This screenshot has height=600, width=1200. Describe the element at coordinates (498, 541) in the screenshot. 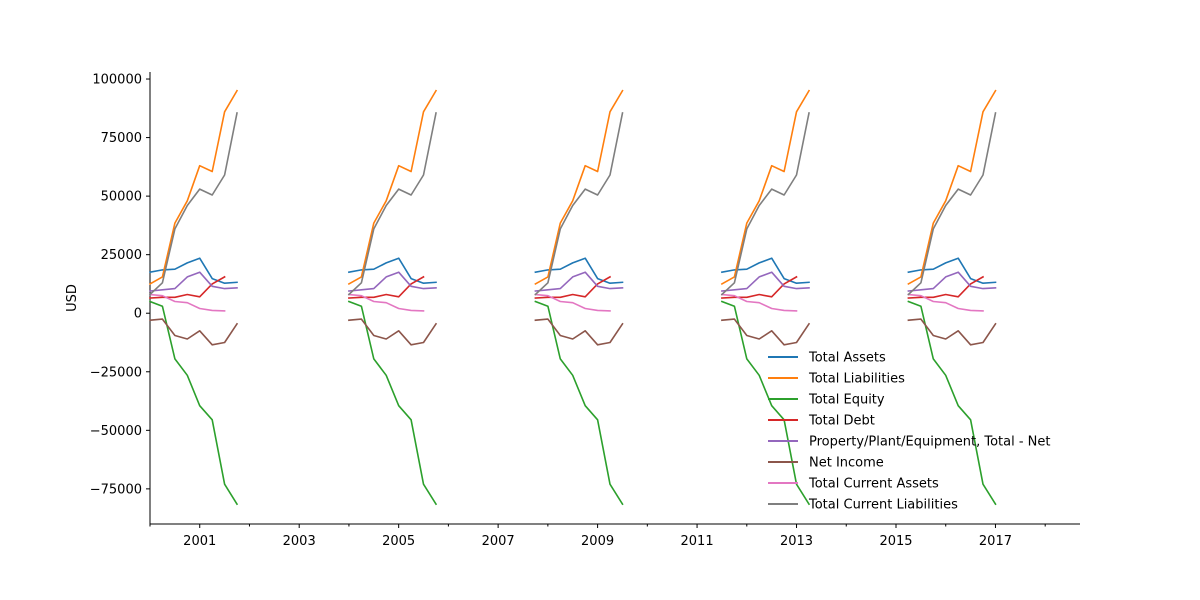

I see `x-tick-label: 2007` at that location.